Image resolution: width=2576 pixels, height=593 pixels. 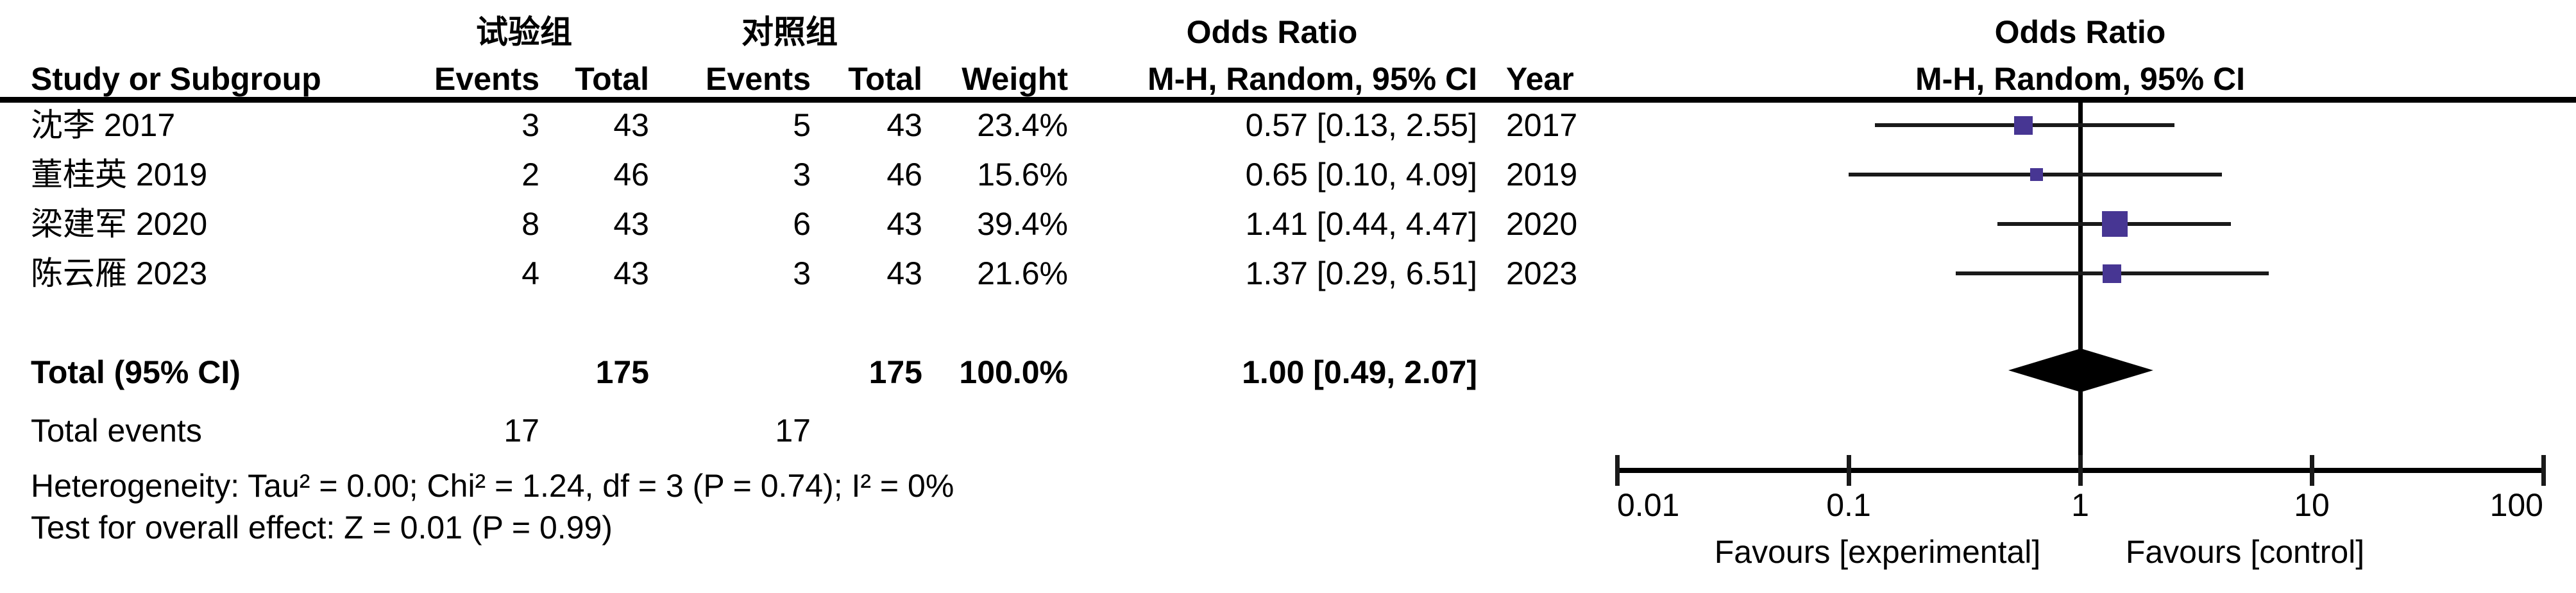 What do you see at coordinates (1542, 273) in the screenshot?
I see `year-value: 2023` at bounding box center [1542, 273].